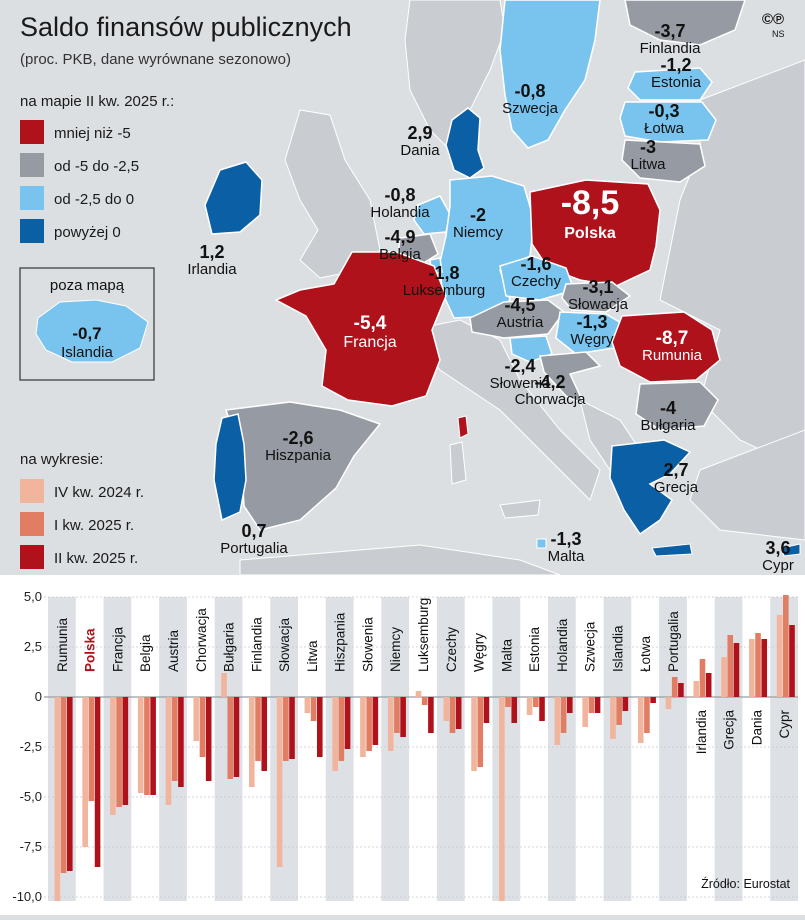 This screenshot has height=920, width=805. What do you see at coordinates (585, 712) in the screenshot?
I see `bar-szwecja-s1` at bounding box center [585, 712].